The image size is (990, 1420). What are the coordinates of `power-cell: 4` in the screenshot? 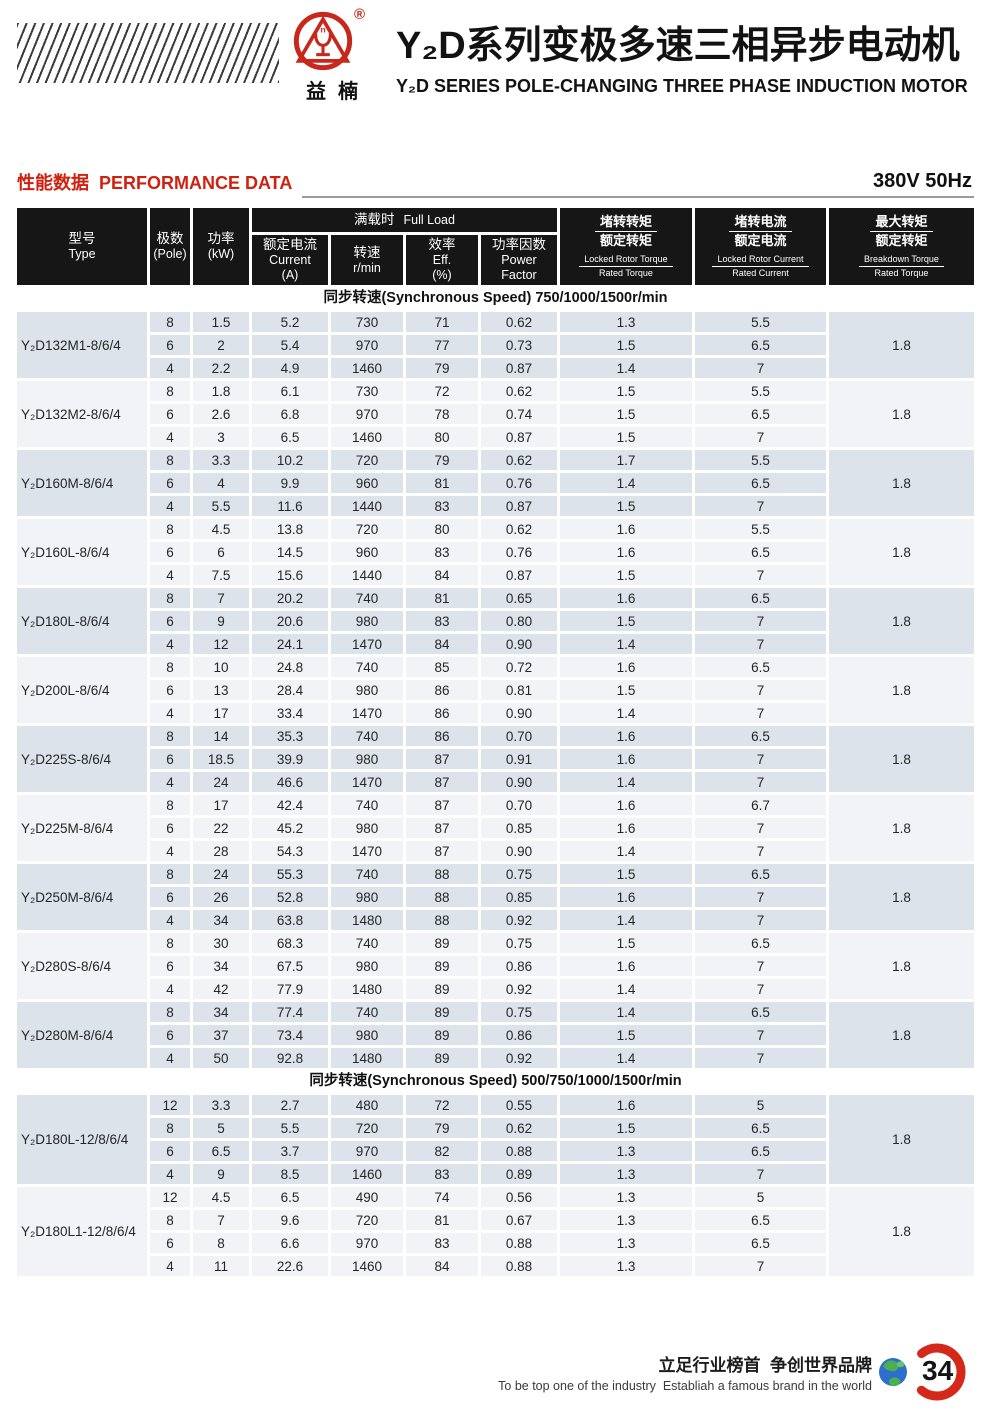 It's located at (221, 483).